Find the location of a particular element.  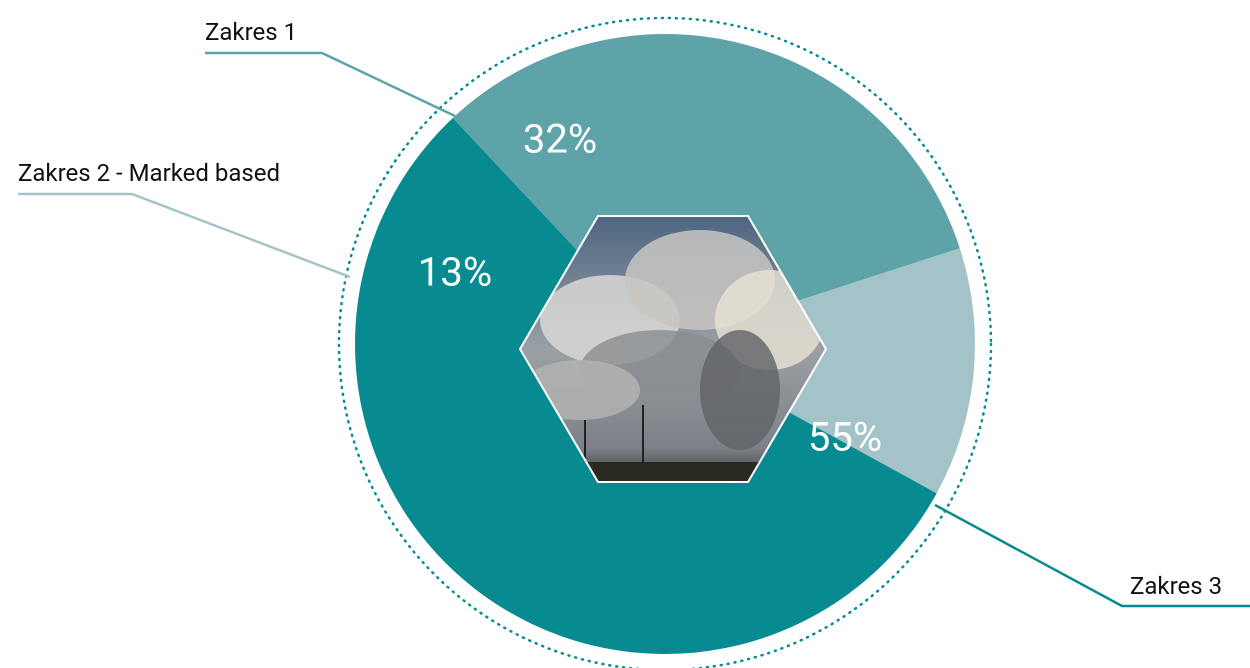

center-photo is located at coordinates (673, 349).